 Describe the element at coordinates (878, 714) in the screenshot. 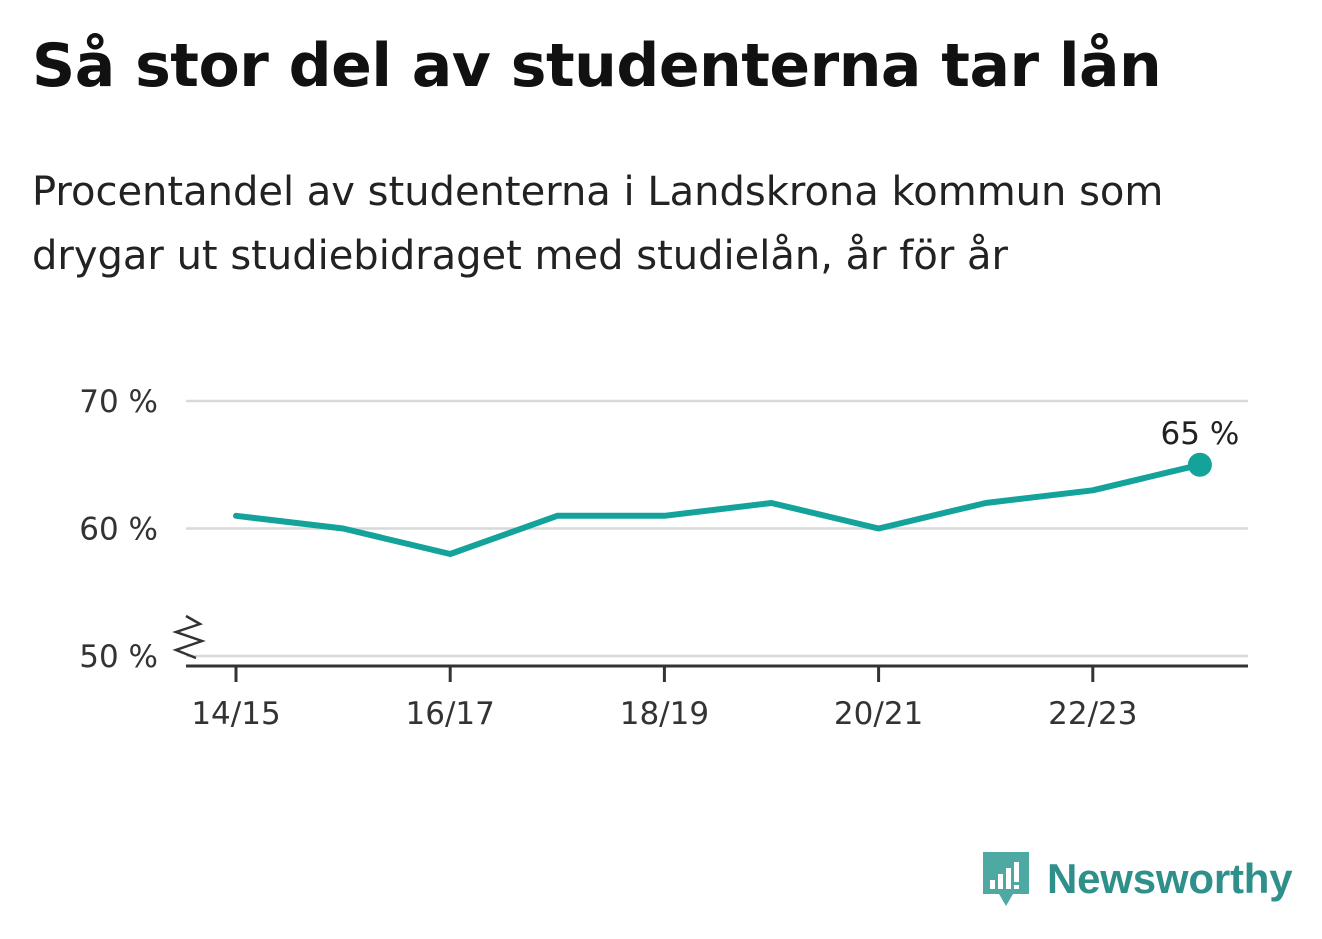

I see `x-tick-label: 20/21` at that location.